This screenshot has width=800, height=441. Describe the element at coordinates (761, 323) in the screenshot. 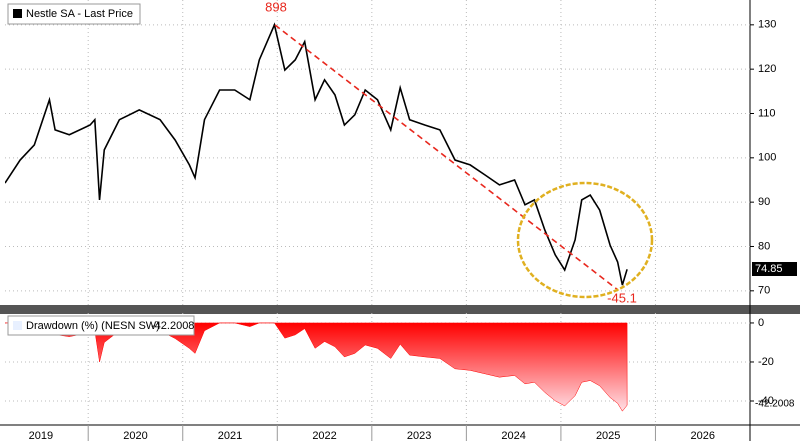

I see `y-tick-label: 0` at that location.